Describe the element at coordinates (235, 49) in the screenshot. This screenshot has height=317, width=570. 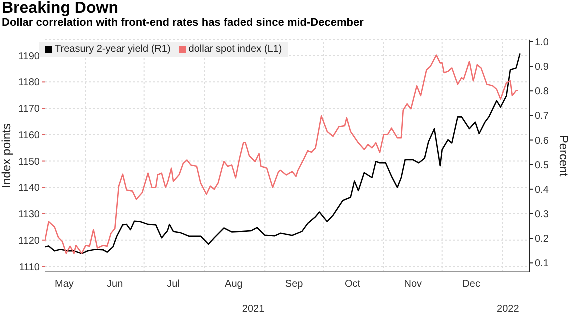
I see `legend-label: dollar spot index (L1)` at that location.